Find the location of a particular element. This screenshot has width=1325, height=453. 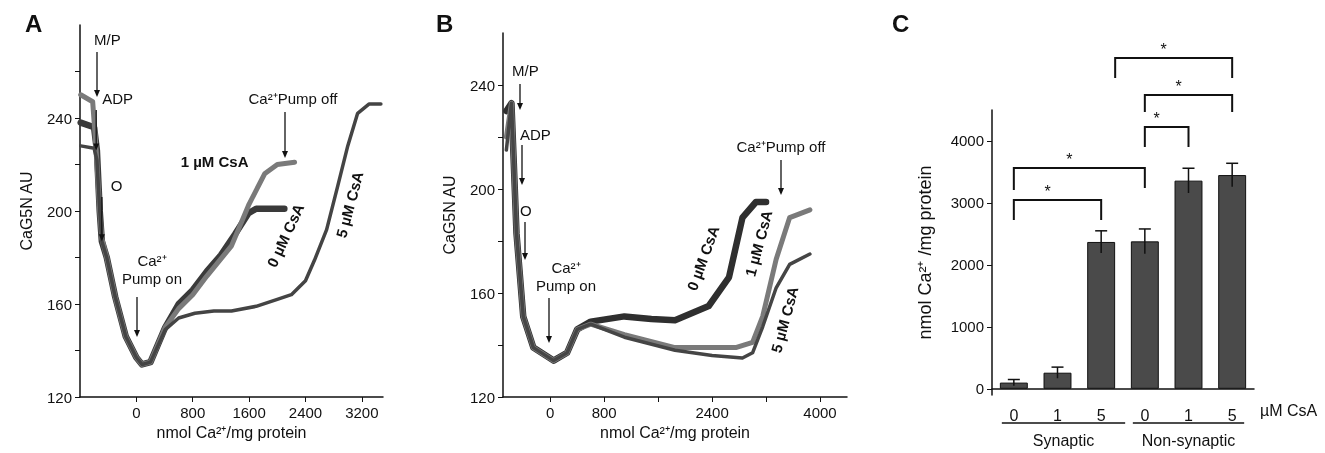

text: 1 µM CsA is located at coordinates (758, 243).